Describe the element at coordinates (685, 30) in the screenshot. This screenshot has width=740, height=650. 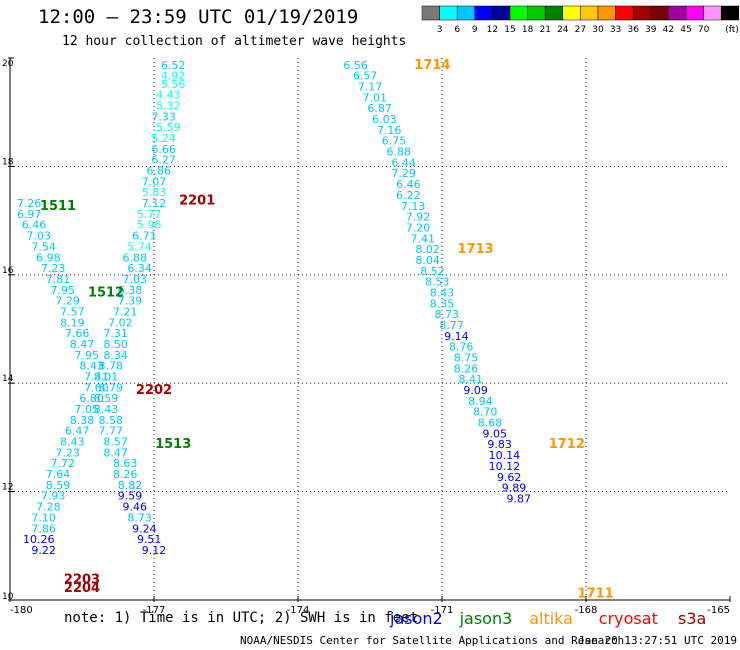
I see `legend-tick-label: 45` at that location.